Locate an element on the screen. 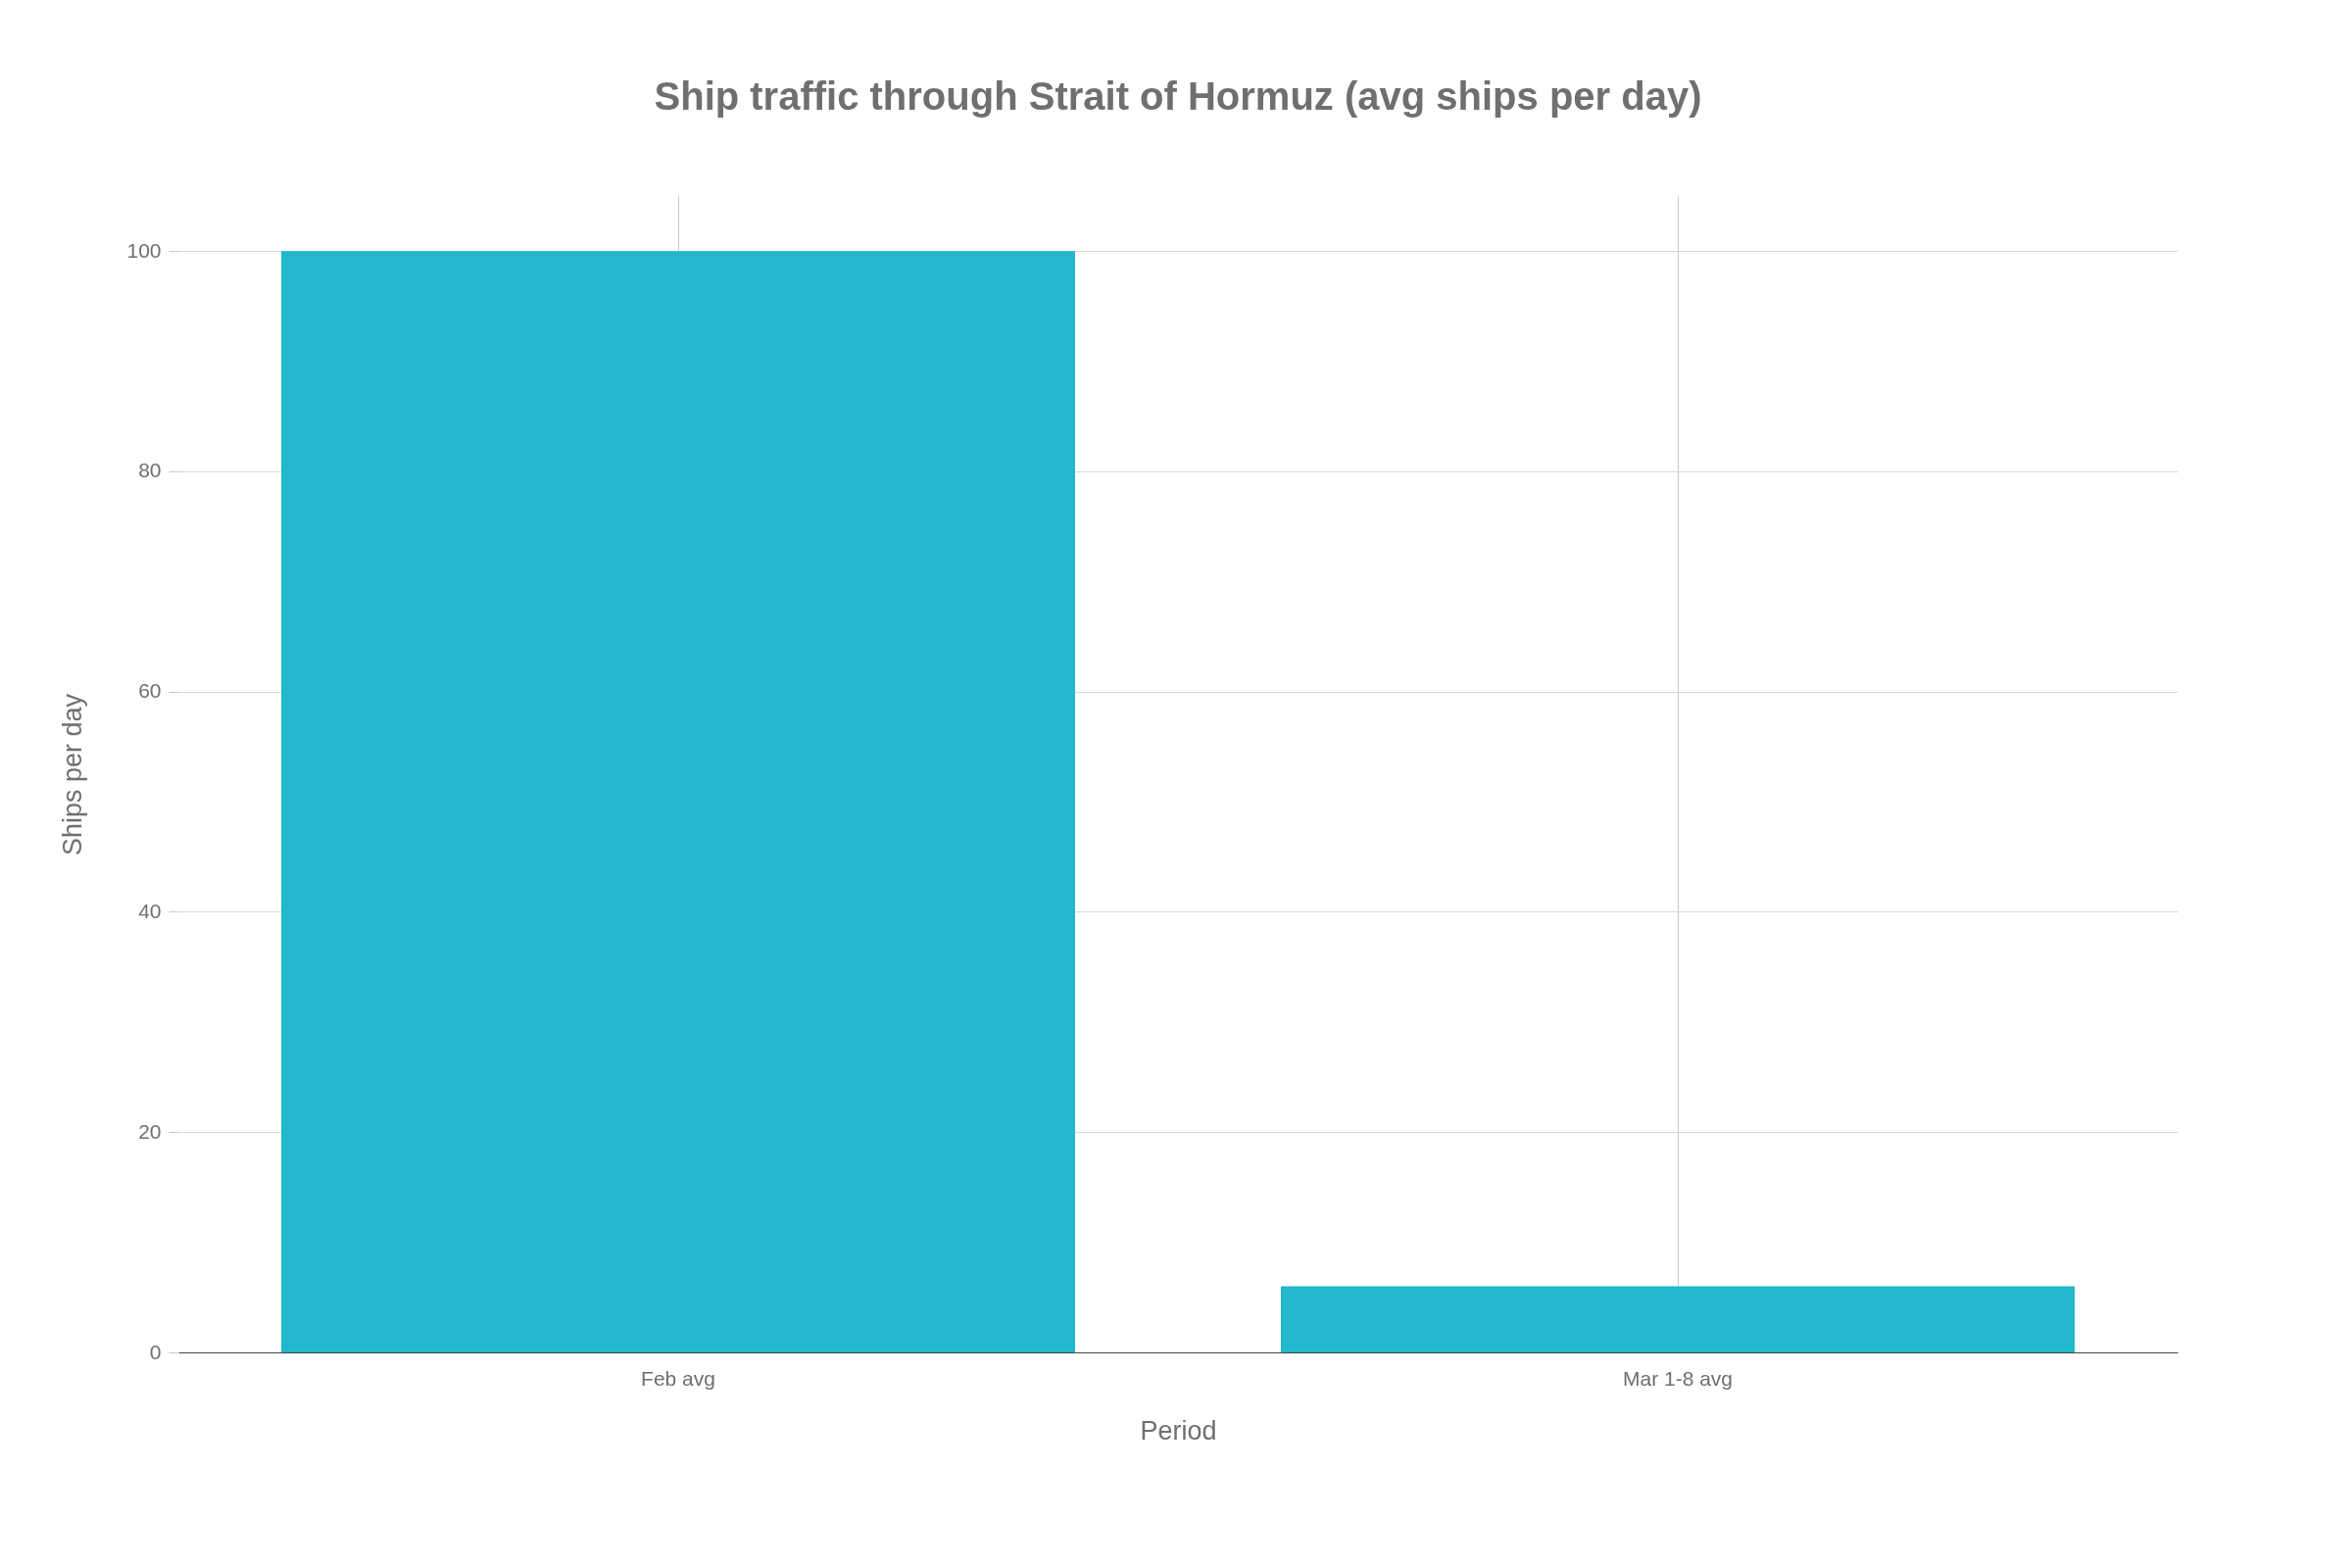  y-tick-label: 60 is located at coordinates (150, 691).